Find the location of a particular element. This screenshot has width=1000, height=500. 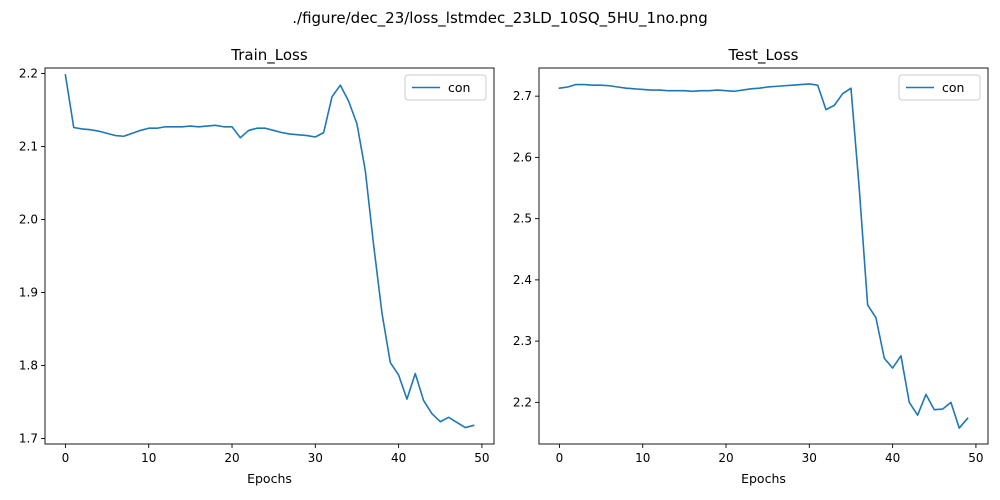

train-xtick-label: 40 is located at coordinates (398, 458).